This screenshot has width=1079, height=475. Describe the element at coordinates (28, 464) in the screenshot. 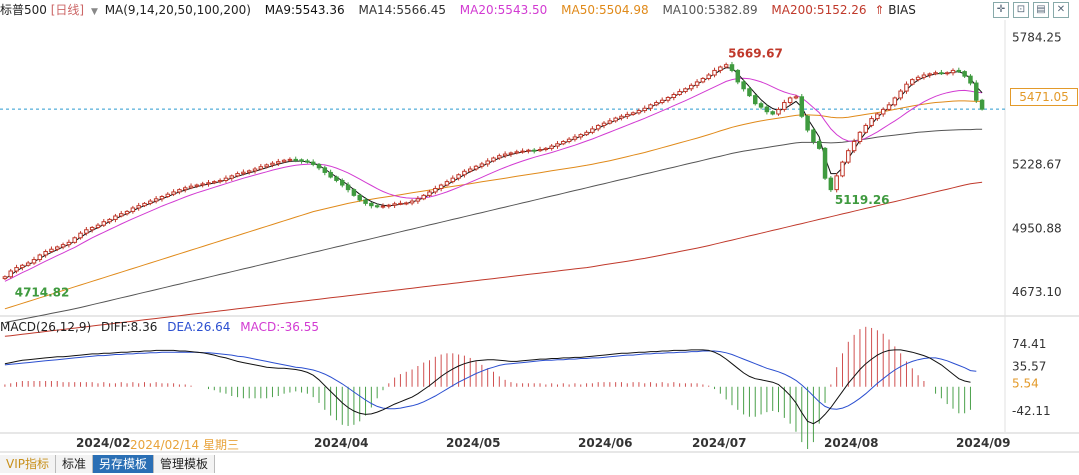

I see `tab-vip-indicator: VIP指标` at that location.